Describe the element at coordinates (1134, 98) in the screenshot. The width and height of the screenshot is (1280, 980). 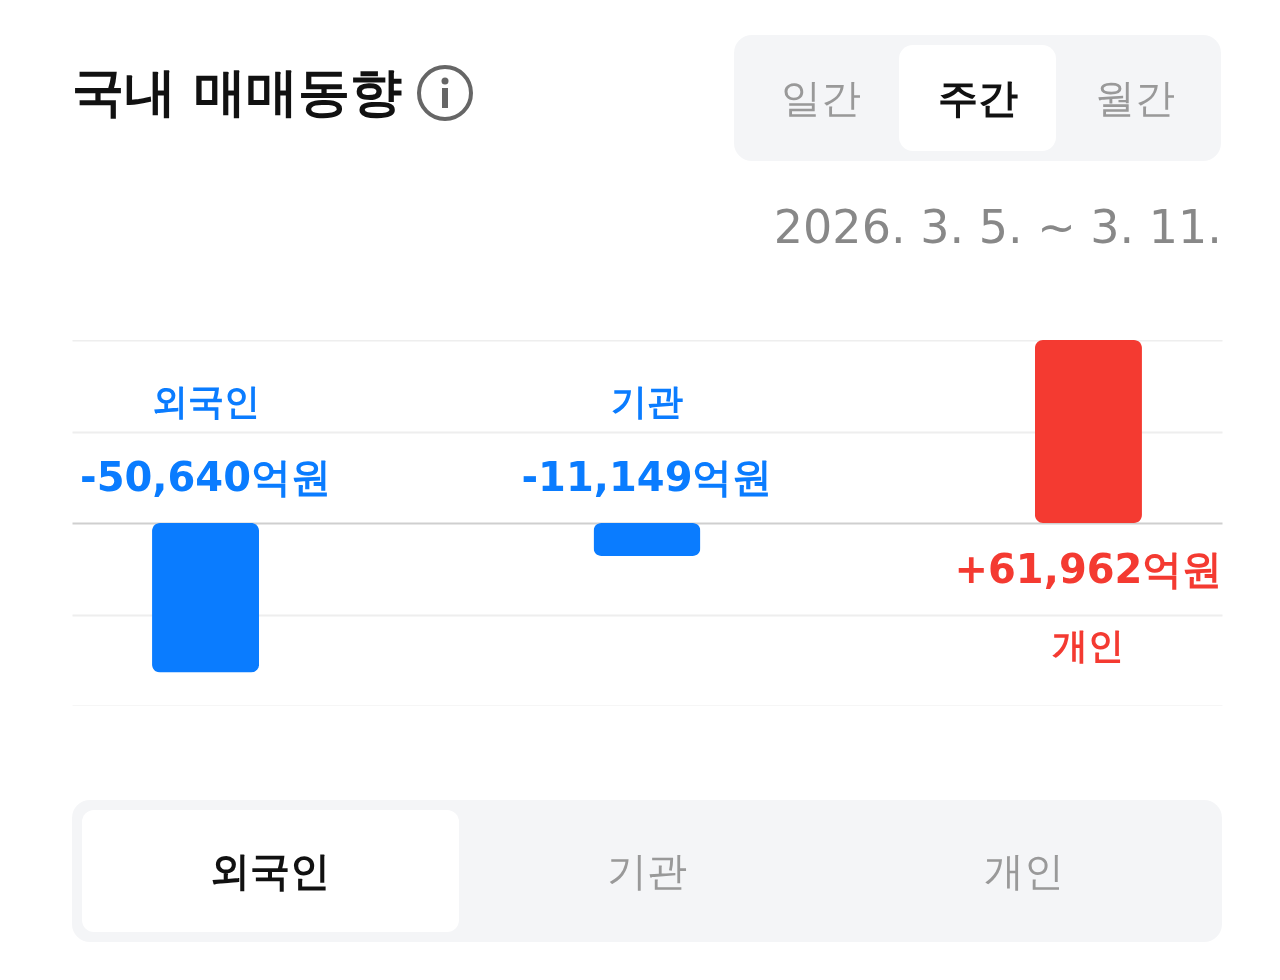
I see `text: 월간` at that location.